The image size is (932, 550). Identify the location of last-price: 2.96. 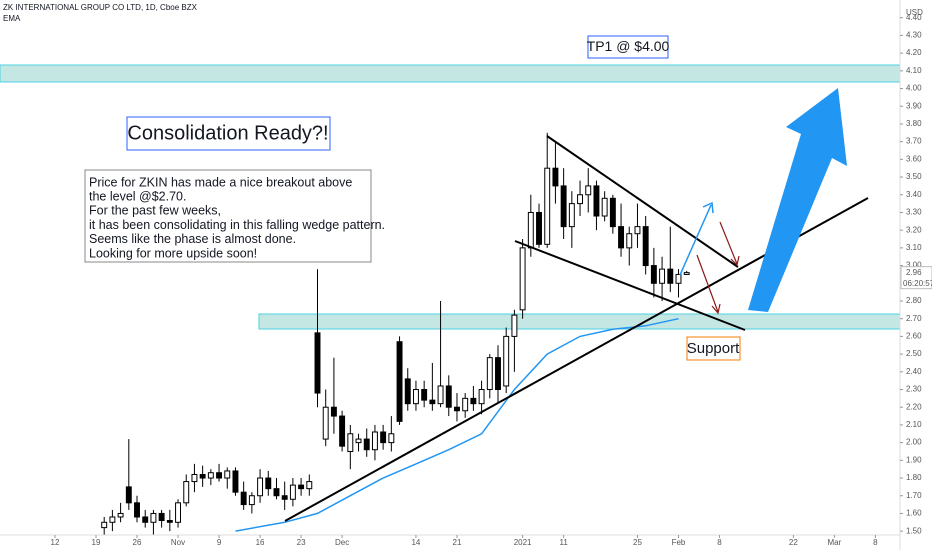
(914, 272).